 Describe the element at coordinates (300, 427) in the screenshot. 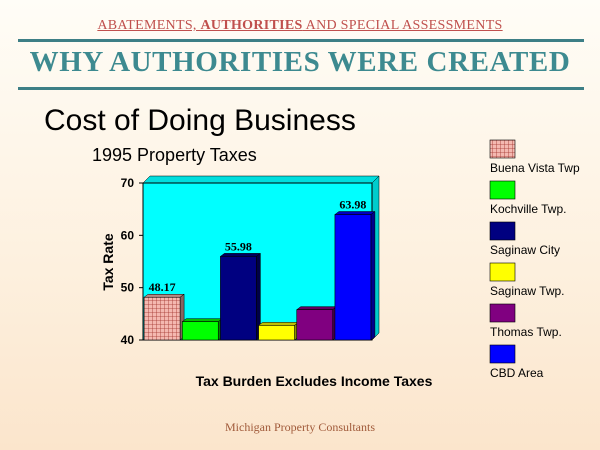

I see `footer-credit: Michigan Property Consultants` at that location.